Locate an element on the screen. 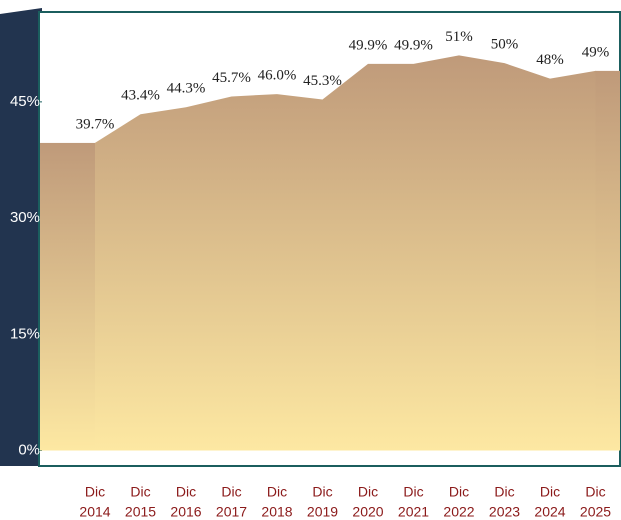 This screenshot has width=621, height=520. value-label: 43.4% is located at coordinates (140, 96).